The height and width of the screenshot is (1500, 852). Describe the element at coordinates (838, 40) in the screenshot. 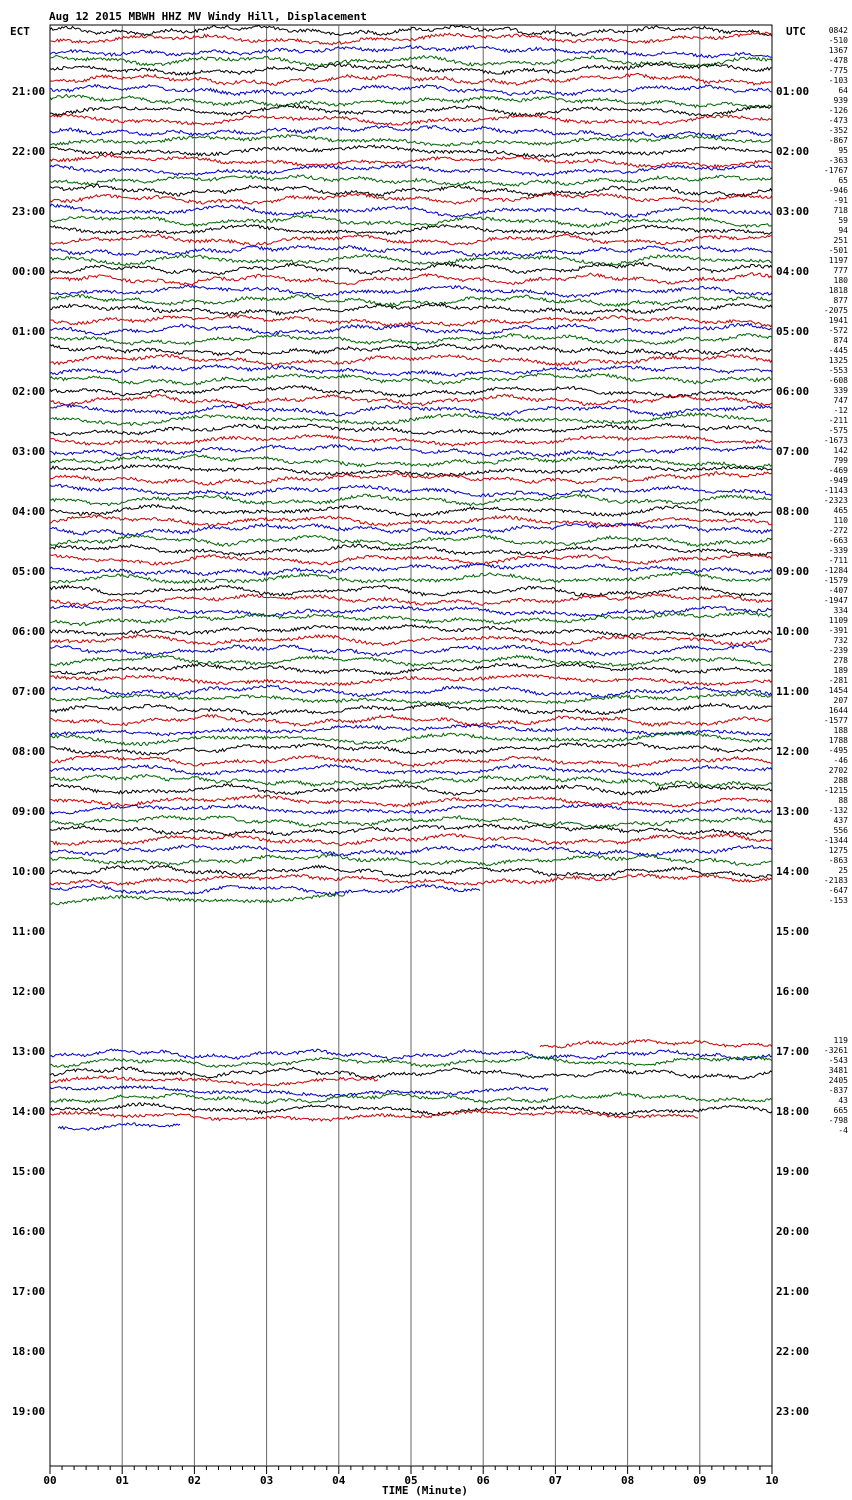

I see `trace-offset-label: -510` at that location.